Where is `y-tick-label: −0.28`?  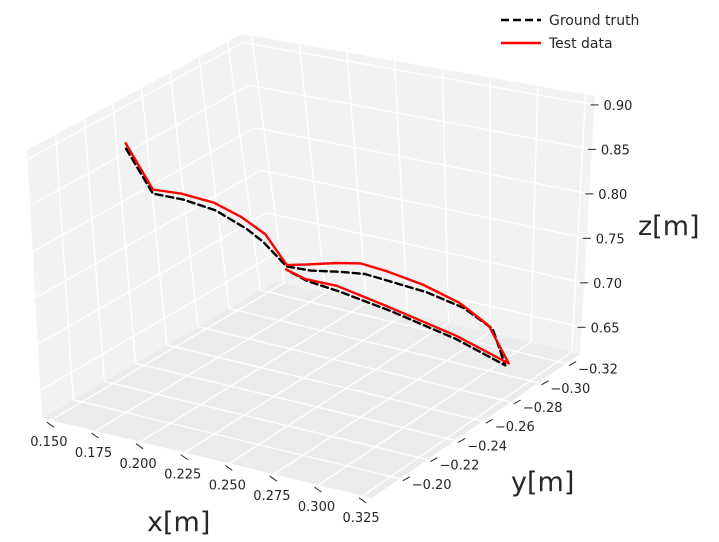 y-tick-label: −0.28 is located at coordinates (543, 408).